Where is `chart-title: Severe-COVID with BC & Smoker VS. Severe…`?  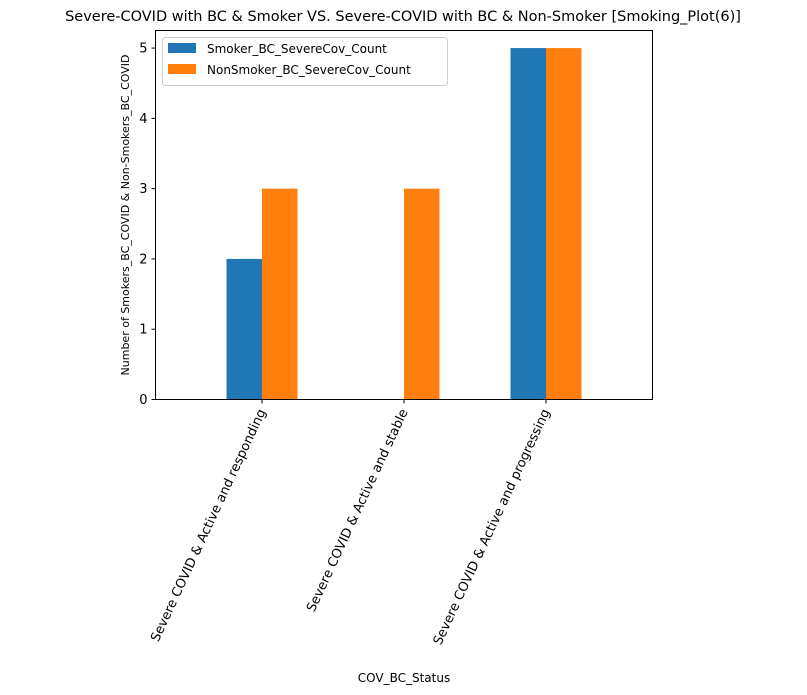 chart-title: Severe-COVID with BC & Smoker VS. Severe… is located at coordinates (403, 17).